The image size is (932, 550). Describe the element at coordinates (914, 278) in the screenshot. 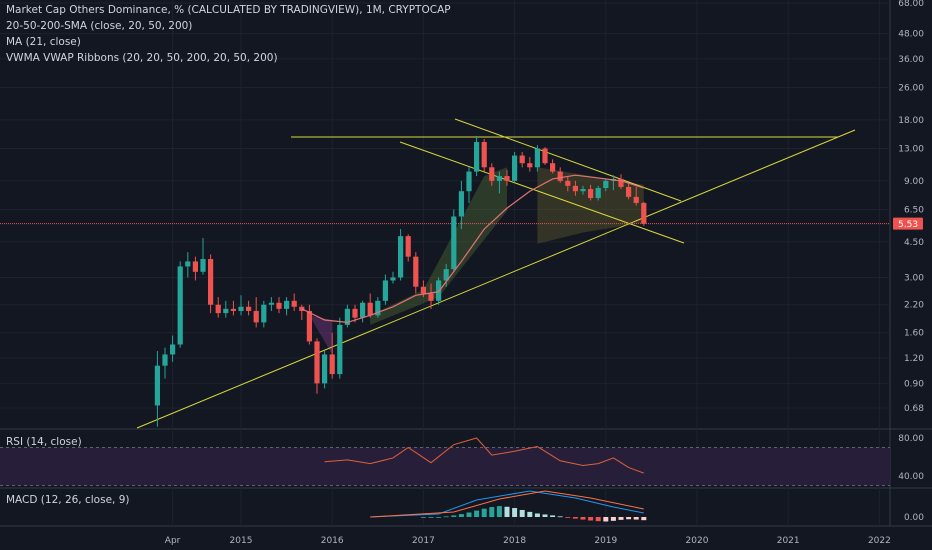

I see `price-tick-label: 3.00` at that location.